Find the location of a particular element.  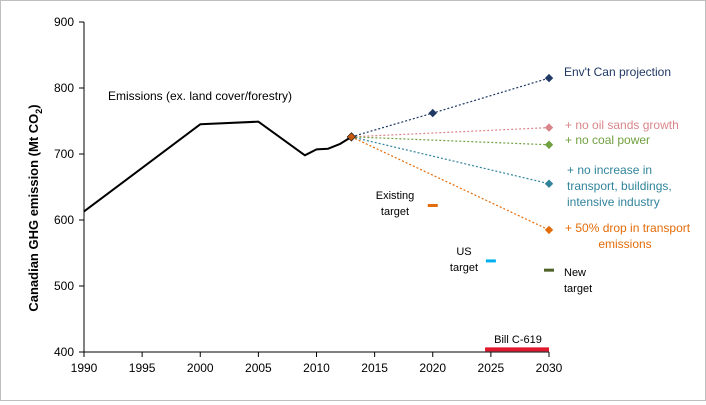

projection-label-1: Env't Can projection is located at coordinates (617, 72).